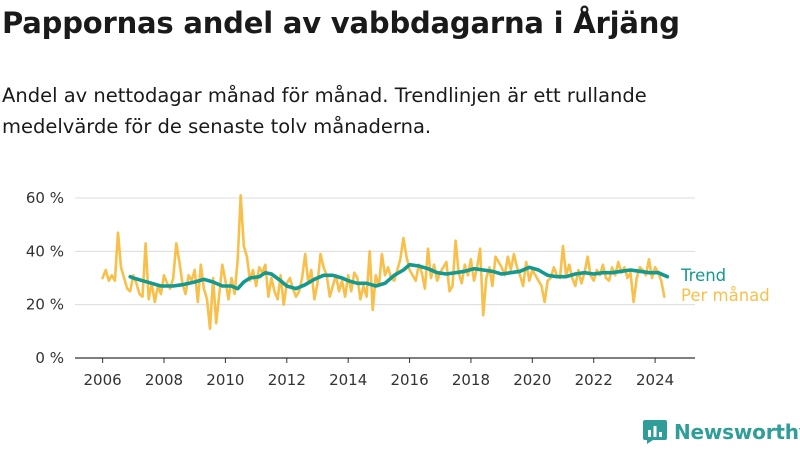 This screenshot has height=450, width=800. What do you see at coordinates (45, 305) in the screenshot?
I see `y-tick-label: 20 %` at bounding box center [45, 305].